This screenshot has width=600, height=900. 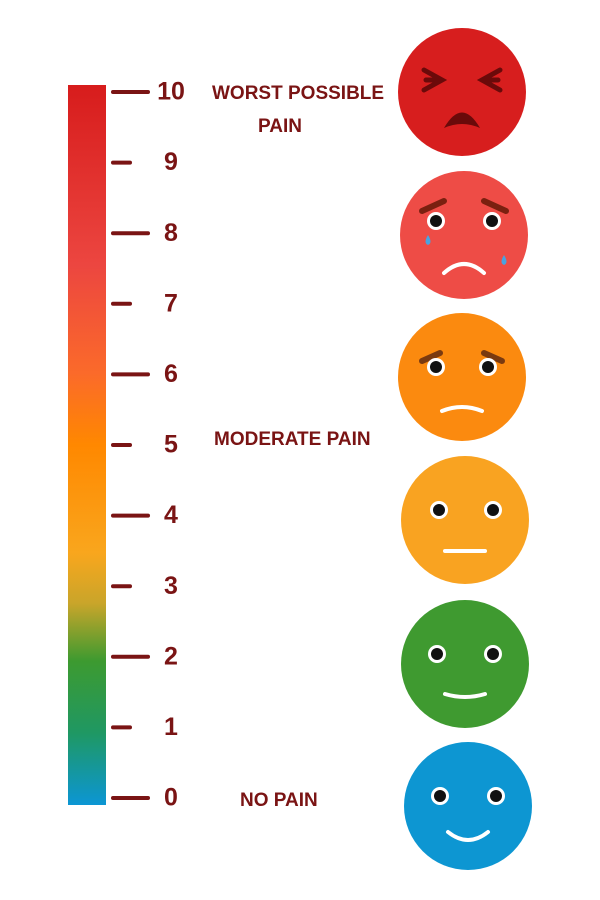 What do you see at coordinates (171, 233) in the screenshot?
I see `tick-label: 8` at bounding box center [171, 233].